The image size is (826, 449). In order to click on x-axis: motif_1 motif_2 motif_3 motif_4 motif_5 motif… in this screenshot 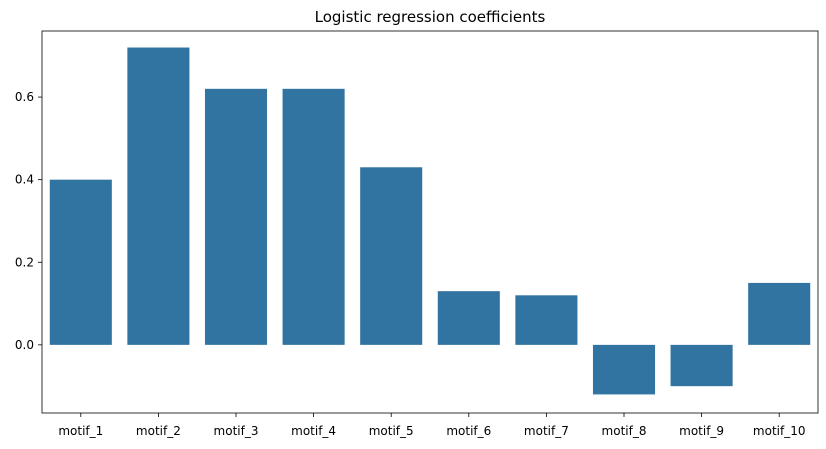, I will do `click(431, 425)`.